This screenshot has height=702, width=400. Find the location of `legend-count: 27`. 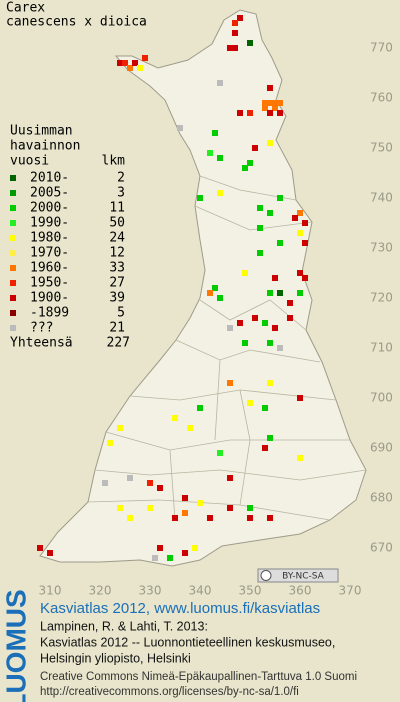

legend-count: 27 is located at coordinates (117, 283).